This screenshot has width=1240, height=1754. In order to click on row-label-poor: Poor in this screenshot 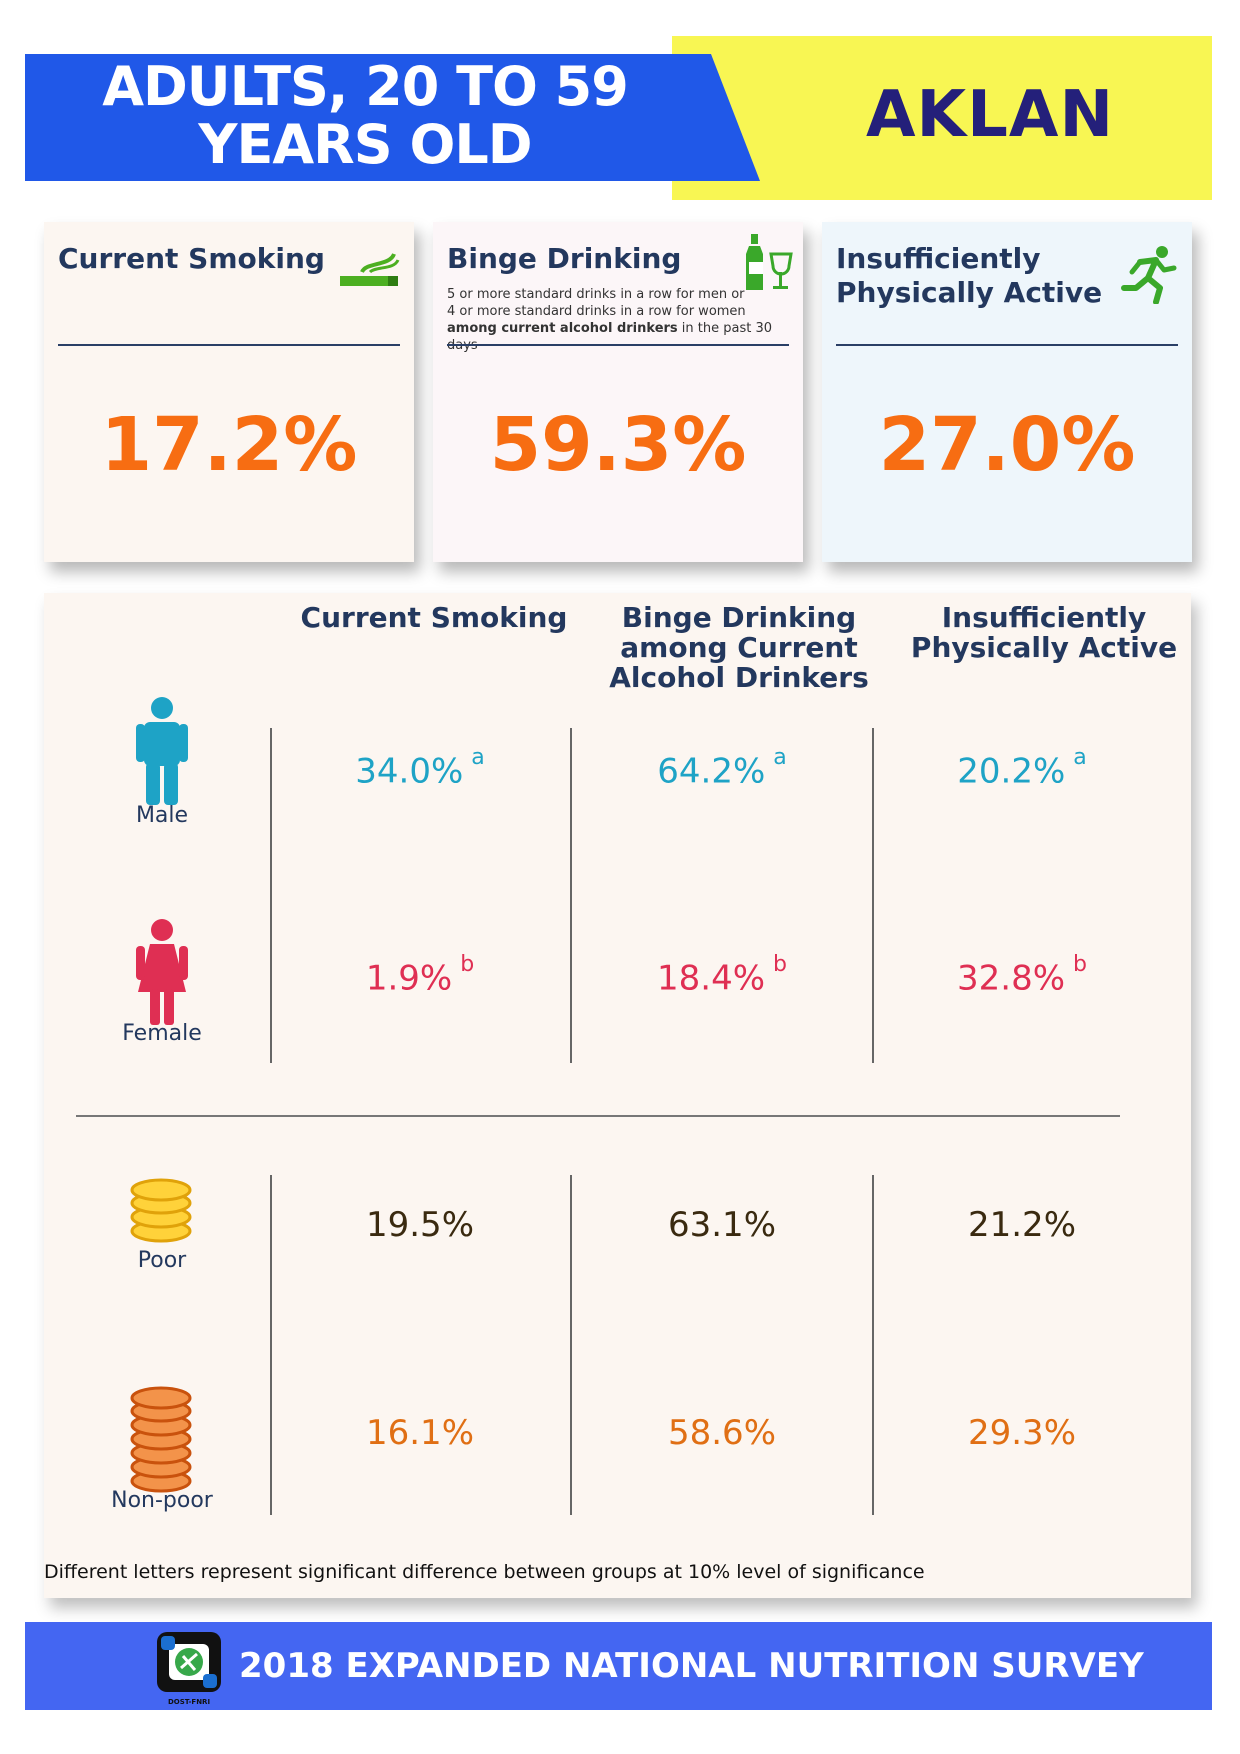, I will do `click(162, 1260)`.